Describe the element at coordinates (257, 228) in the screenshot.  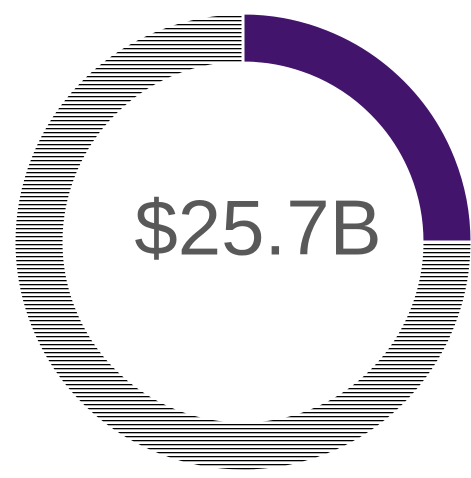
I see `center-label: $25.7B` at that location.